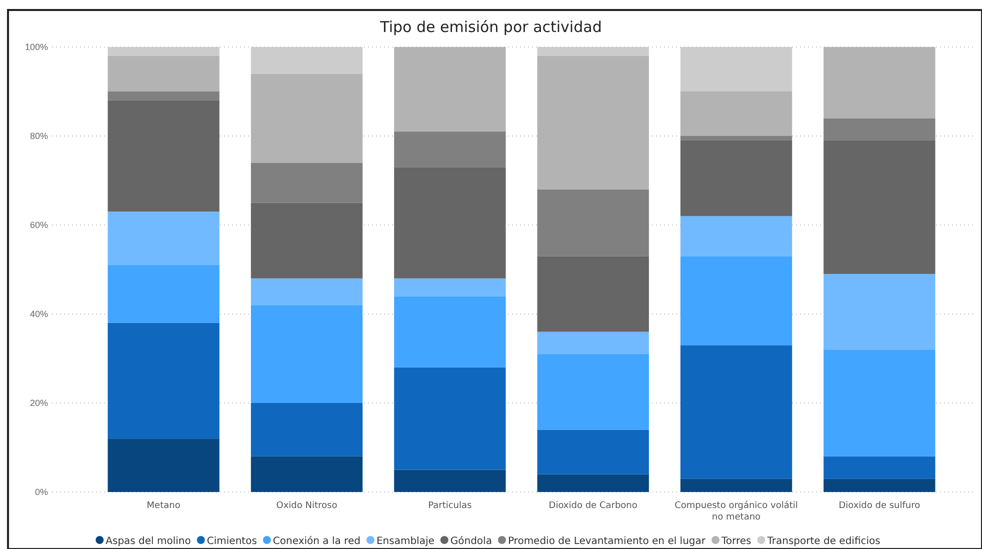 The height and width of the screenshot is (549, 982). What do you see at coordinates (879, 506) in the screenshot?
I see `x-tick-label: Dioxido de sulfuro` at bounding box center [879, 506].